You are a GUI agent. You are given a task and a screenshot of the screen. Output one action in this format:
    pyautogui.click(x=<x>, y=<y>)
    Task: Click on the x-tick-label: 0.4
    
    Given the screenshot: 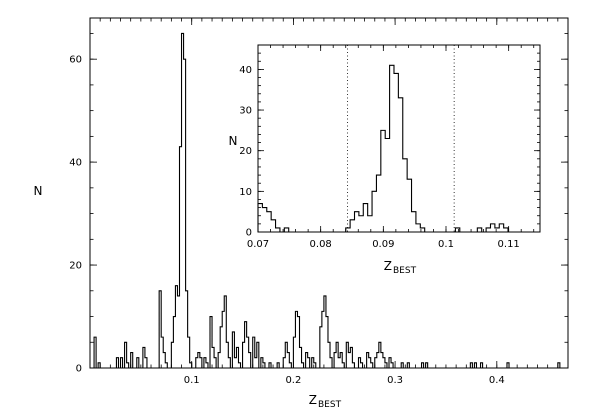 What is the action you would take?
    pyautogui.click(x=497, y=380)
    